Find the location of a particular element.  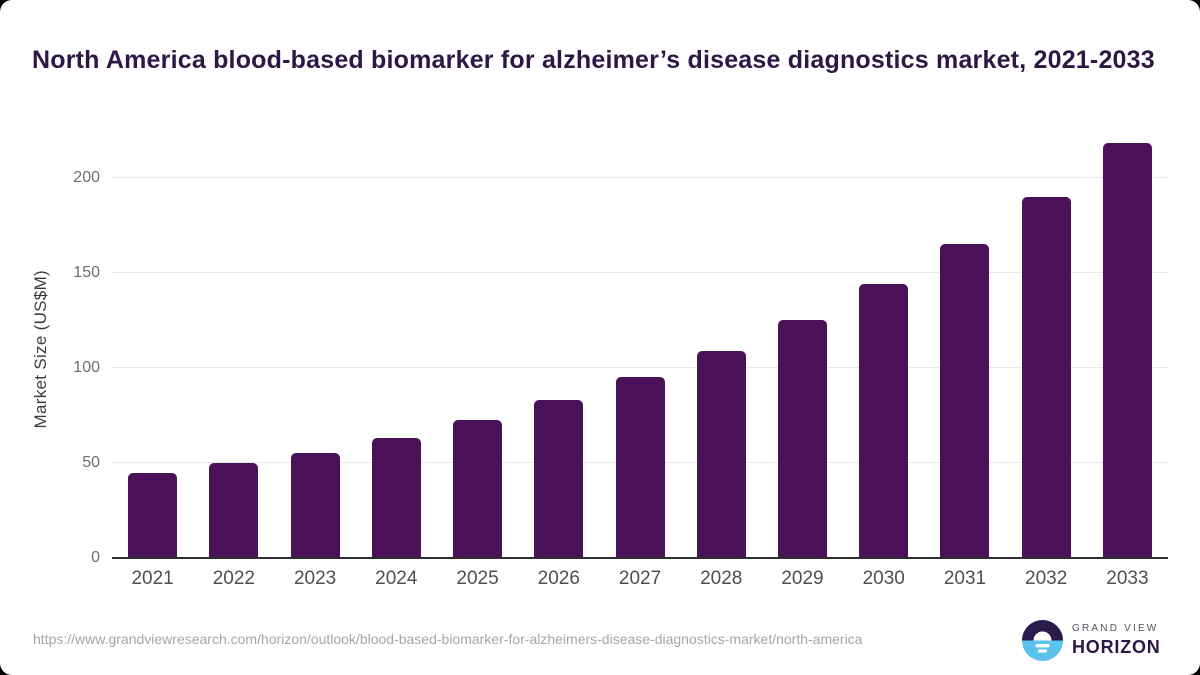

logo-horizon-text: HORIZON is located at coordinates (1116, 647).